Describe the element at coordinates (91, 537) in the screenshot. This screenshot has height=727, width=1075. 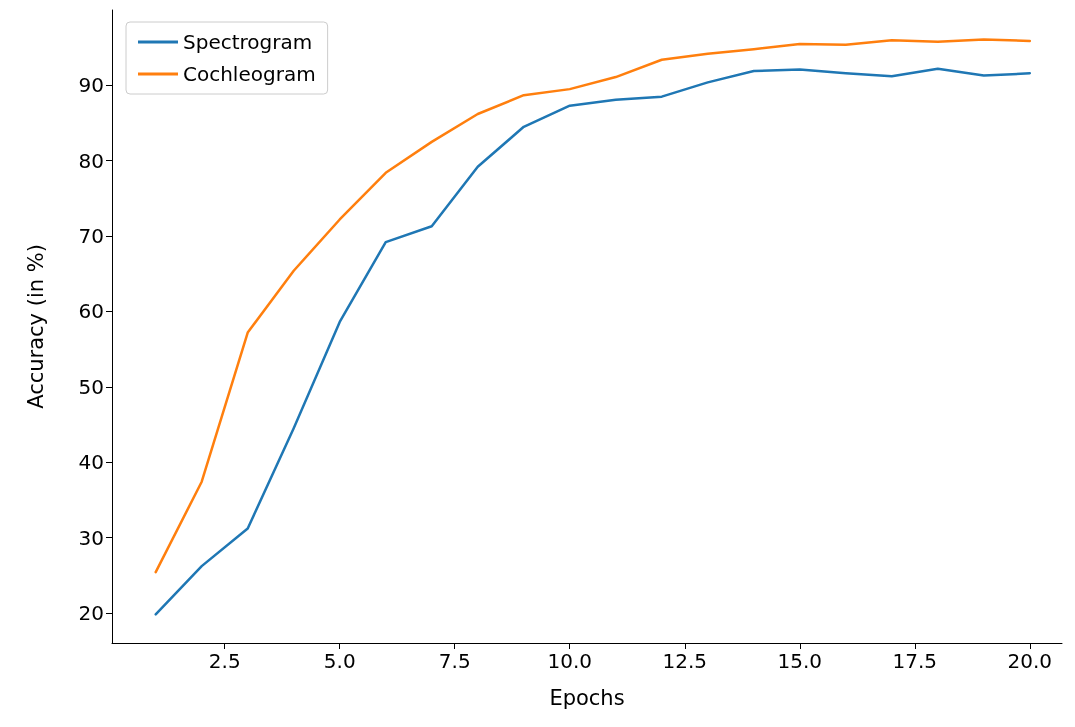
I see `y-tick-label: 30` at that location.